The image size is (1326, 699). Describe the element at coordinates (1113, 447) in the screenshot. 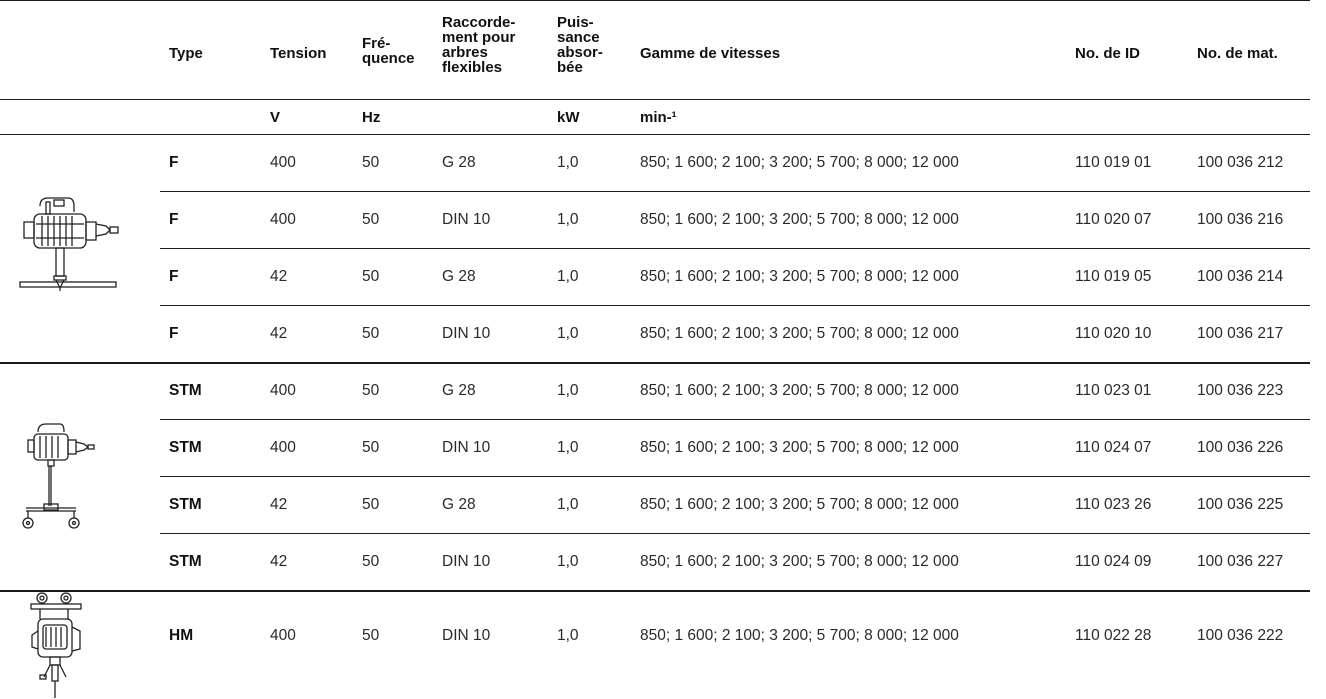

I see `cell-id: 110 024 07` at that location.